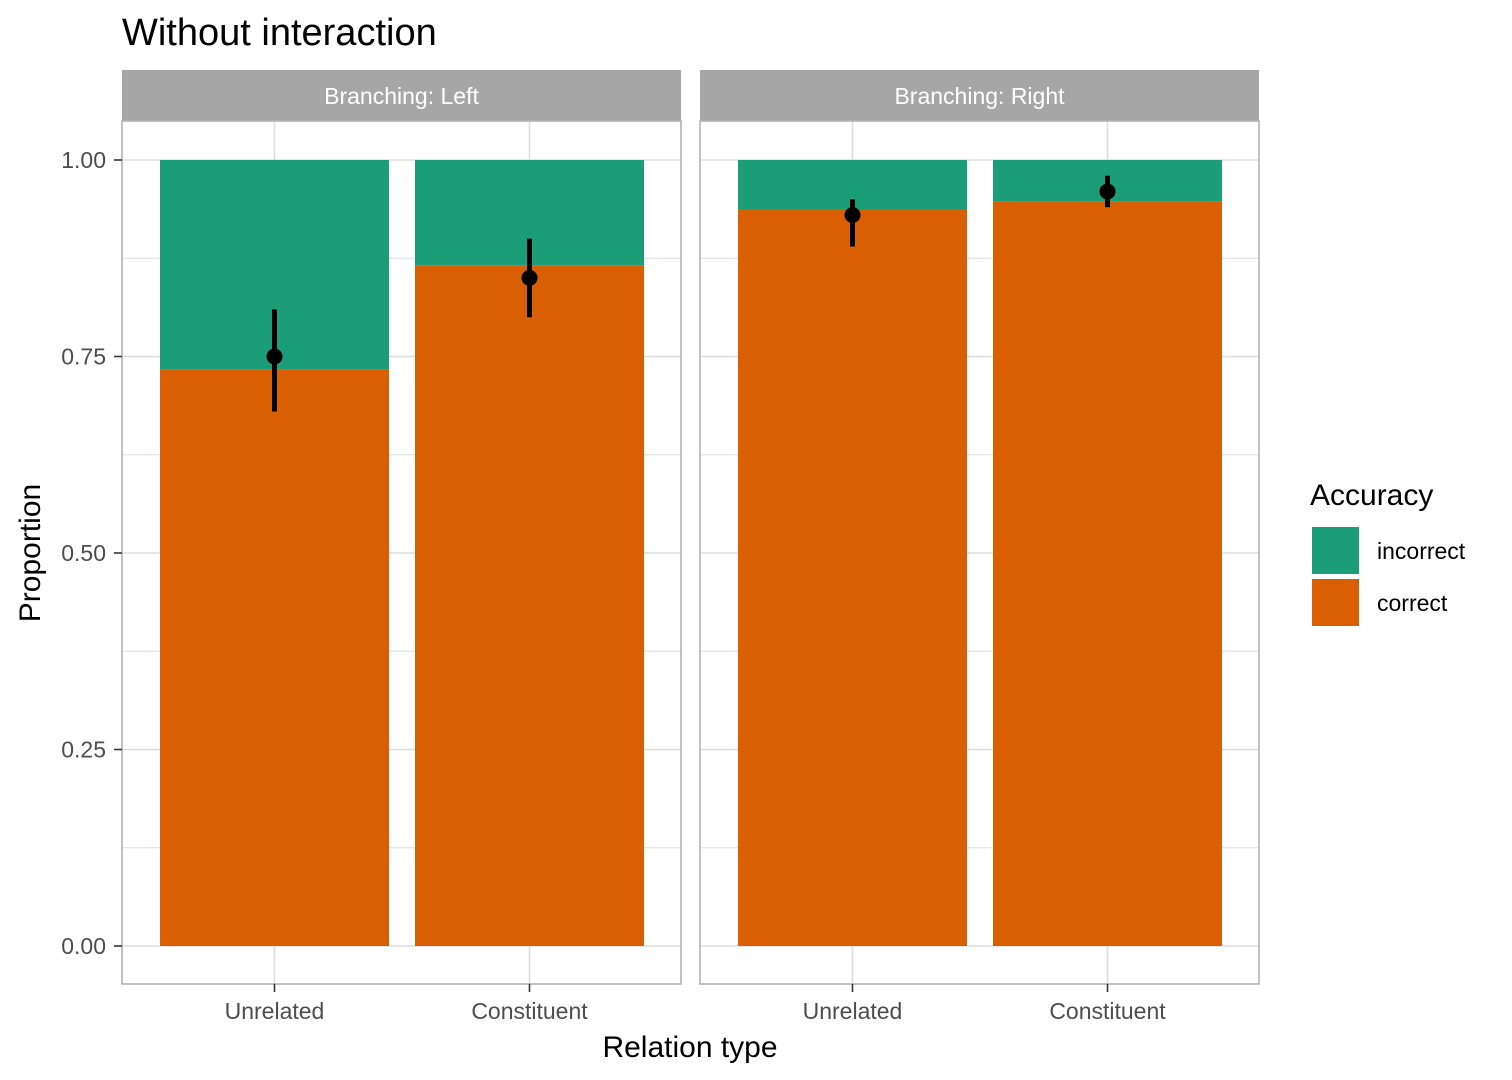 This screenshot has height=1080, width=1512. Describe the element at coordinates (1371, 495) in the screenshot. I see `legend-title: Accuracy` at that location.